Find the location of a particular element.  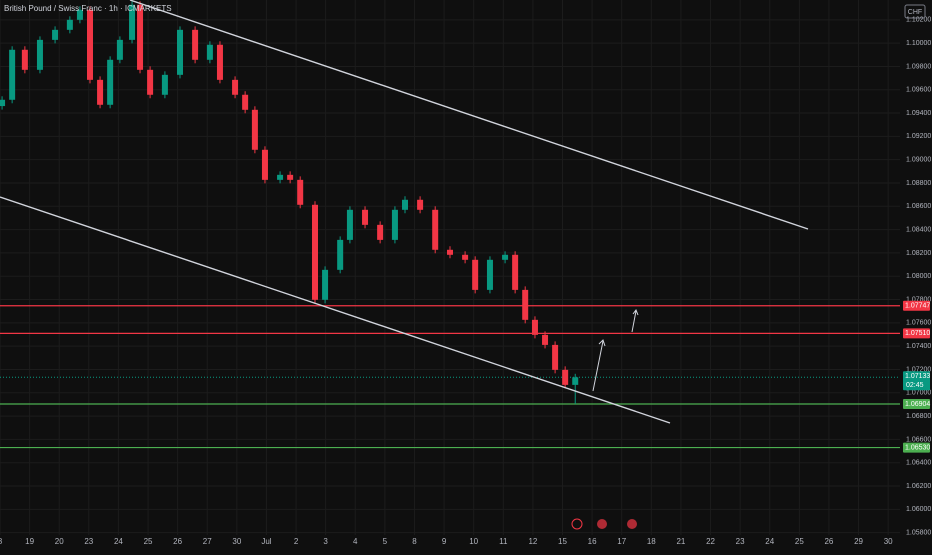

y-tick-label: 1.10000 is located at coordinates (918, 43).